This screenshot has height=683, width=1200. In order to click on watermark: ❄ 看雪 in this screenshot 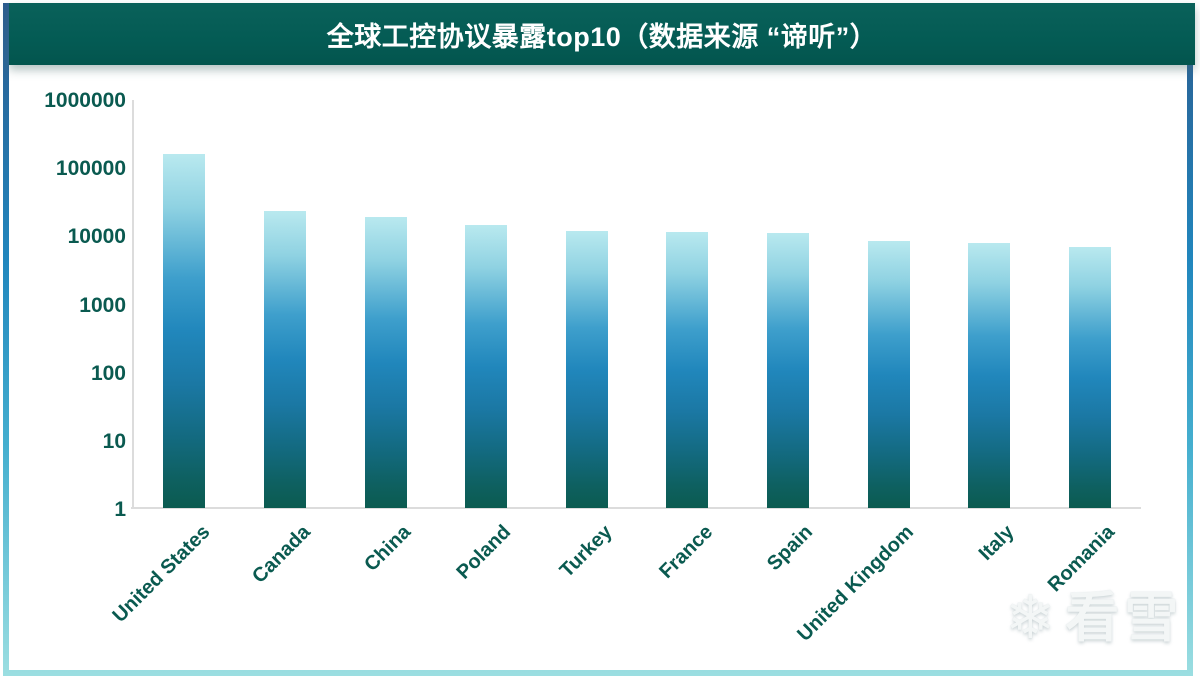, I will do `click(1094, 617)`.